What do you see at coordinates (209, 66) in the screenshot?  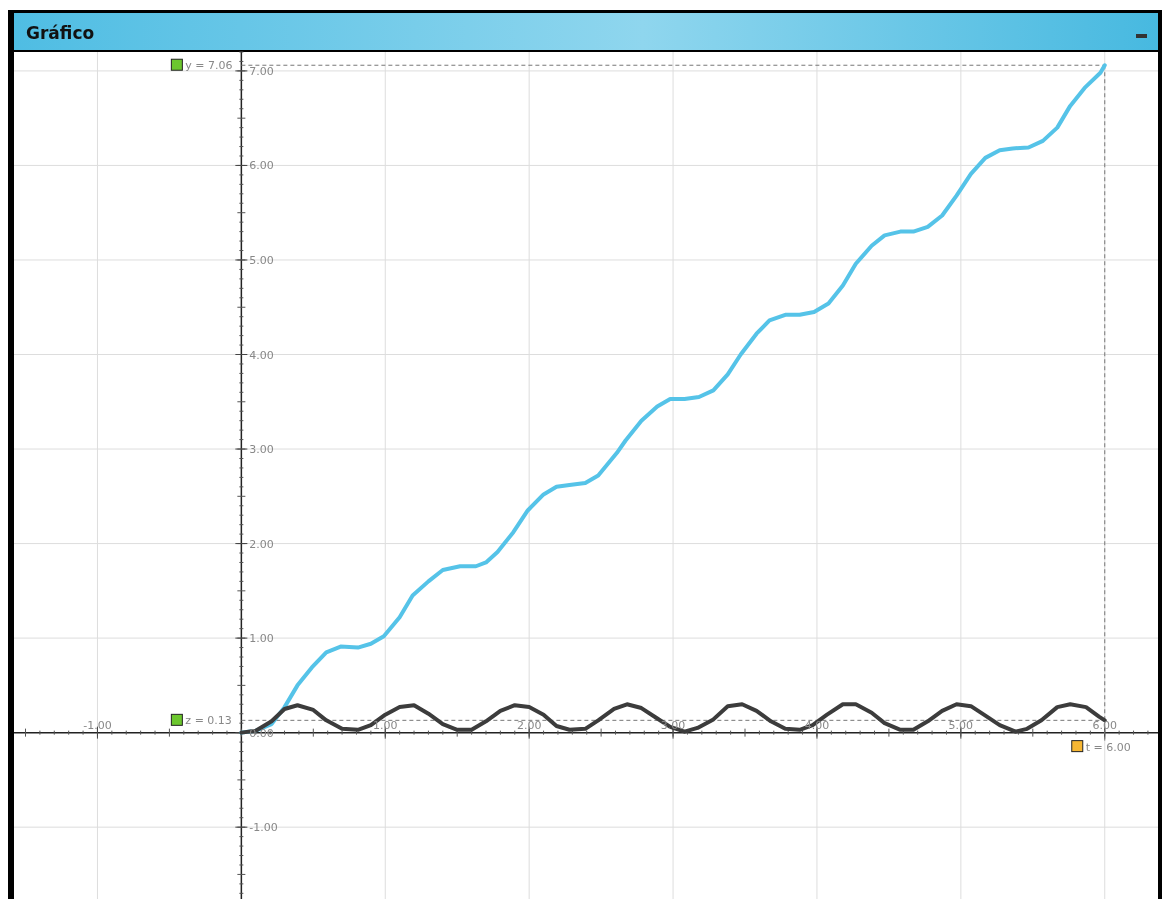 I see `ref-line-label: y = 7.06` at bounding box center [209, 66].